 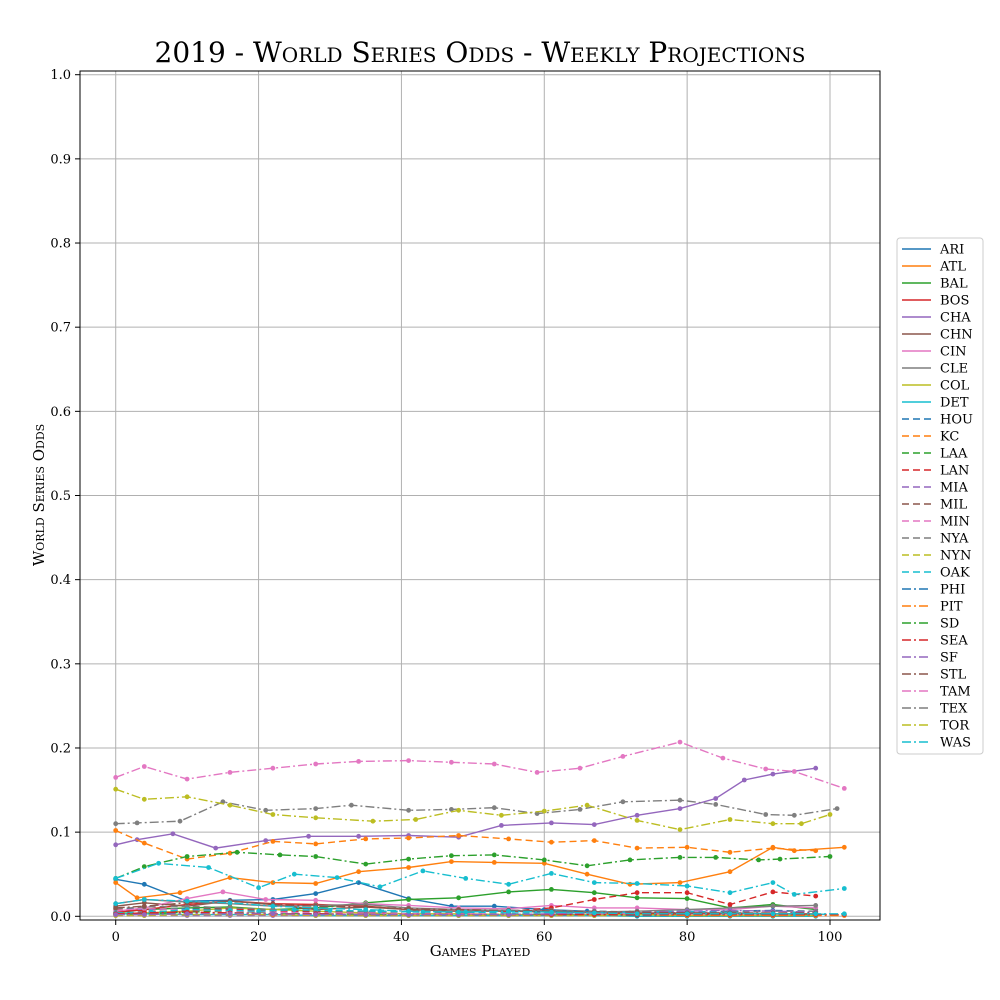 I want to click on series-tam, so click(x=480, y=765).